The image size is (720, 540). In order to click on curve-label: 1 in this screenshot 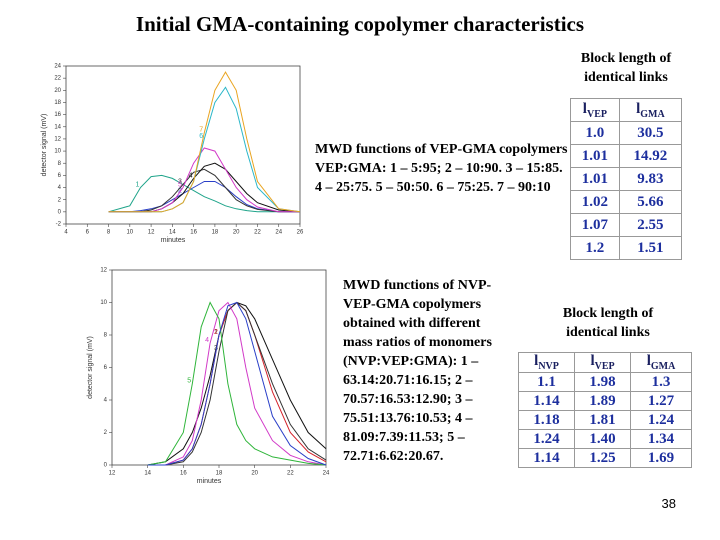, I will do `click(216, 332)`.